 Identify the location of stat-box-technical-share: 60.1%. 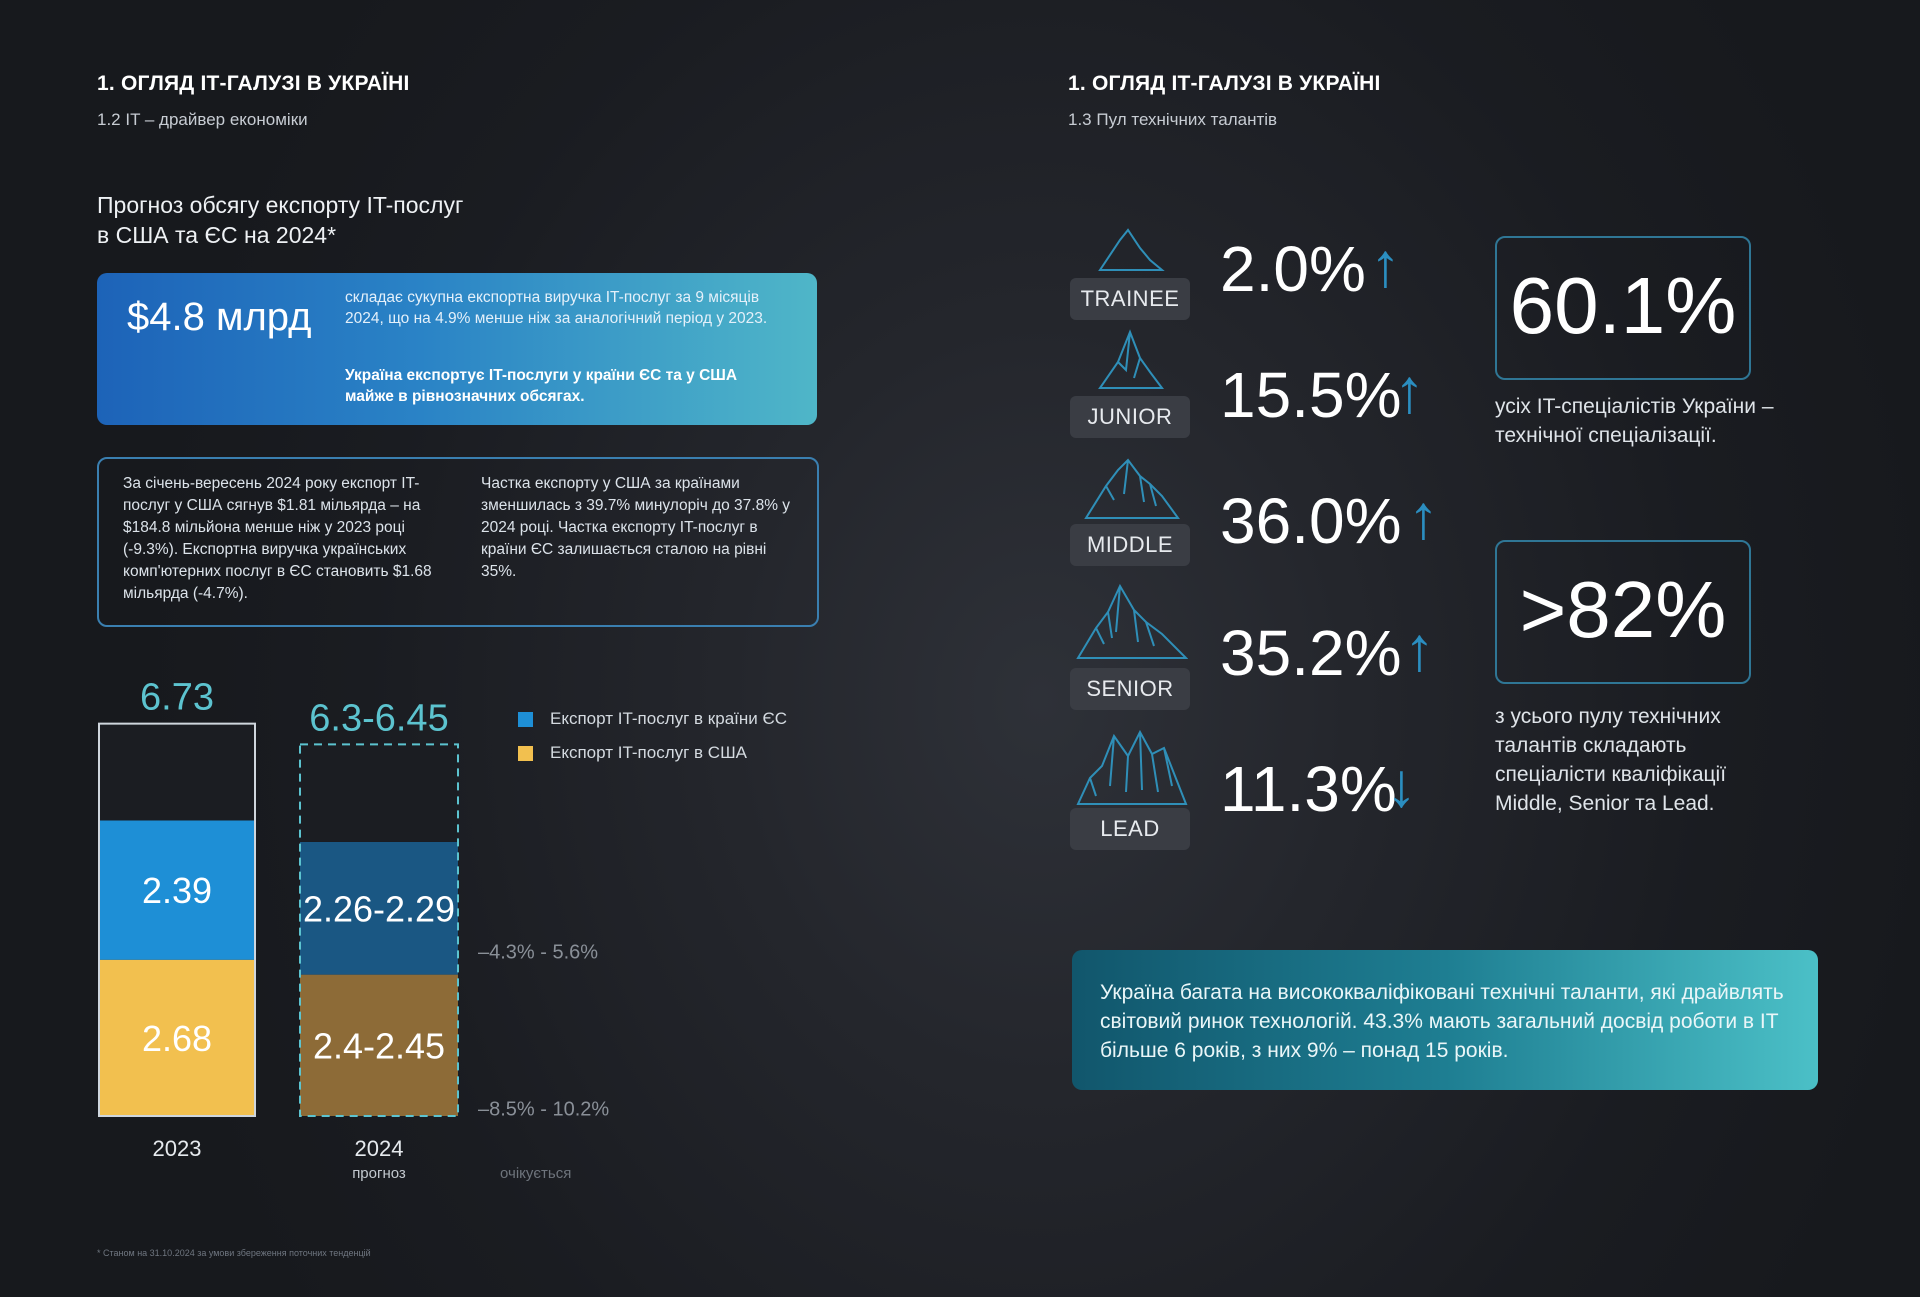
(1623, 308).